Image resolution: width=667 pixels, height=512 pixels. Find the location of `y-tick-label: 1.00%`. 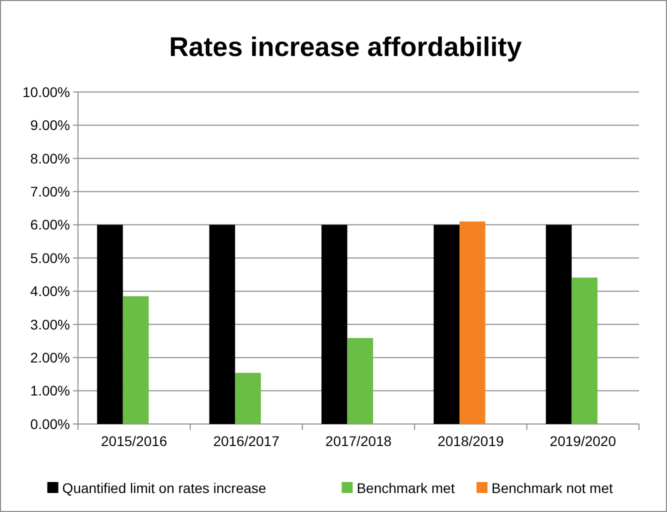

y-tick-label: 1.00% is located at coordinates (50, 390).